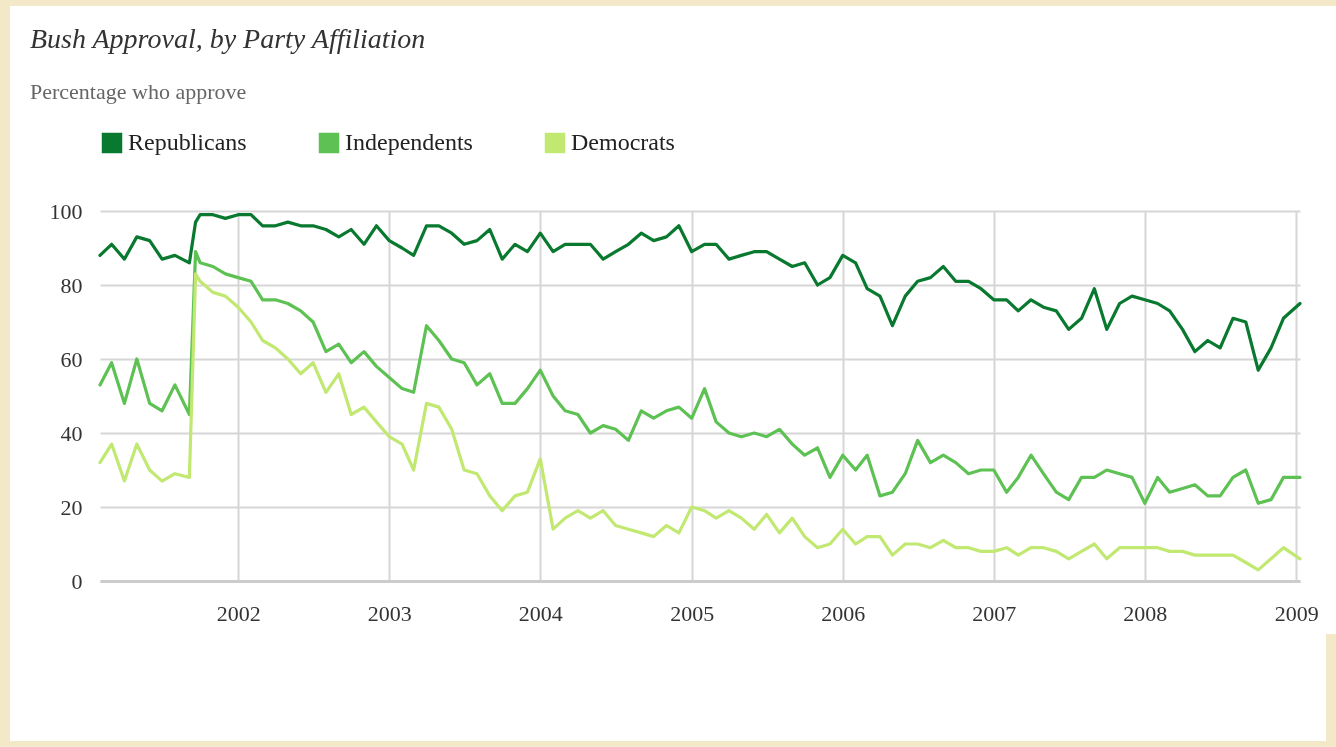 This screenshot has height=747, width=1336. What do you see at coordinates (71, 359) in the screenshot?
I see `y-tick-label: 60` at bounding box center [71, 359].